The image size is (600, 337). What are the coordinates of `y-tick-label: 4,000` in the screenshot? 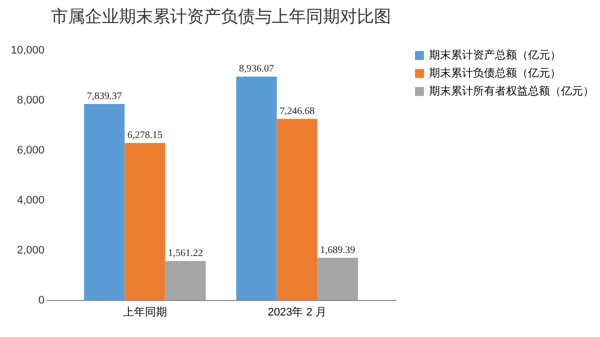 It's located at (30, 200).